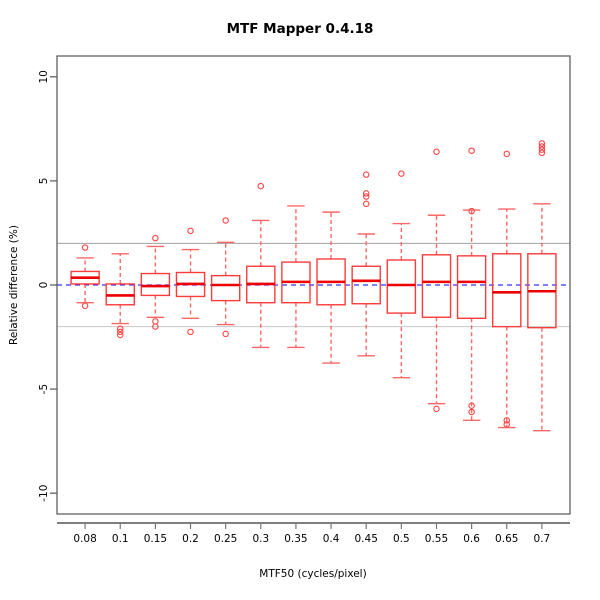 The height and width of the screenshot is (600, 600). What do you see at coordinates (300, 29) in the screenshot?
I see `chart-title: MTF Mapper 0.4.18` at bounding box center [300, 29].